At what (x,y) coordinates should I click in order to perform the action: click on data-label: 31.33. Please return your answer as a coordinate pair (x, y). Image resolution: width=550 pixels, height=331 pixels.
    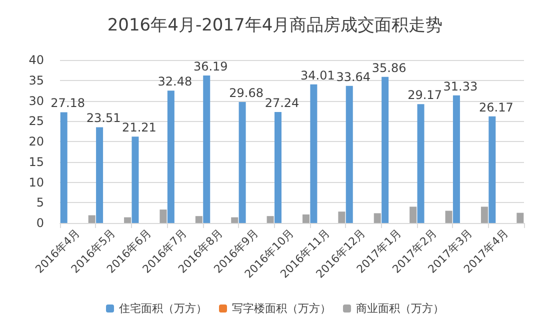
    Looking at the image, I should click on (460, 86).